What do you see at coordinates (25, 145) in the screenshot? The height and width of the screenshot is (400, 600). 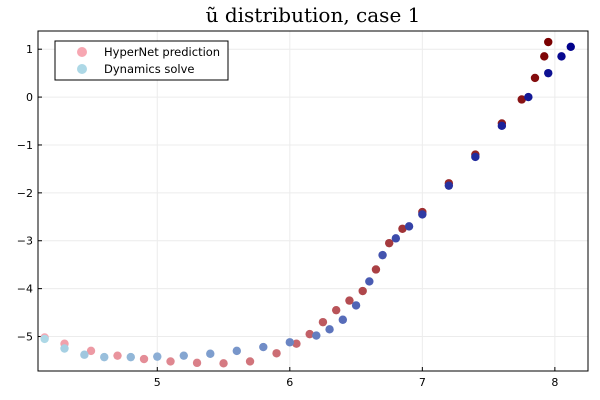 I see `y-tick-label: −1` at bounding box center [25, 145].